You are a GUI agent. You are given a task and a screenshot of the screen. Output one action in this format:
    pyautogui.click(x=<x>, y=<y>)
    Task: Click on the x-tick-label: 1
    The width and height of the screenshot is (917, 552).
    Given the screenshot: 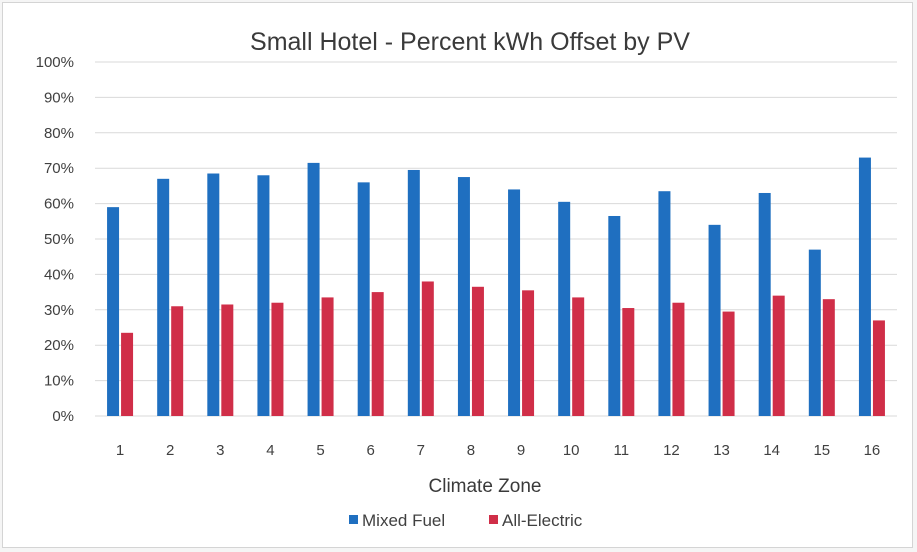 What is the action you would take?
    pyautogui.click(x=120, y=450)
    